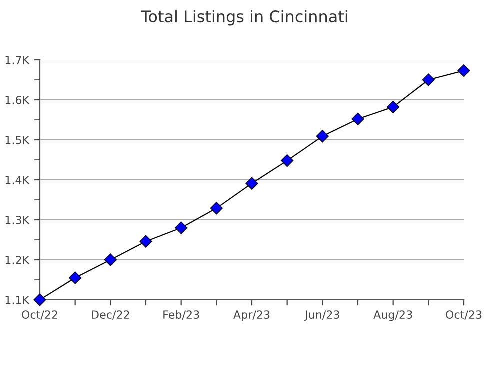 Image resolution: width=490 pixels, height=380 pixels. What do you see at coordinates (111, 315) in the screenshot?
I see `x-tick-label: Dec/22` at bounding box center [111, 315].